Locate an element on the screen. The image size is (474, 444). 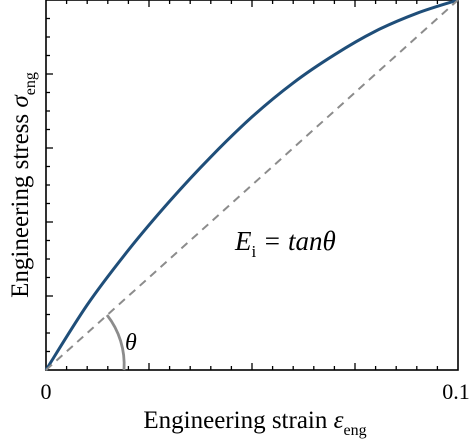
equation-annotation: Ei = tanθ is located at coordinates (285, 243).